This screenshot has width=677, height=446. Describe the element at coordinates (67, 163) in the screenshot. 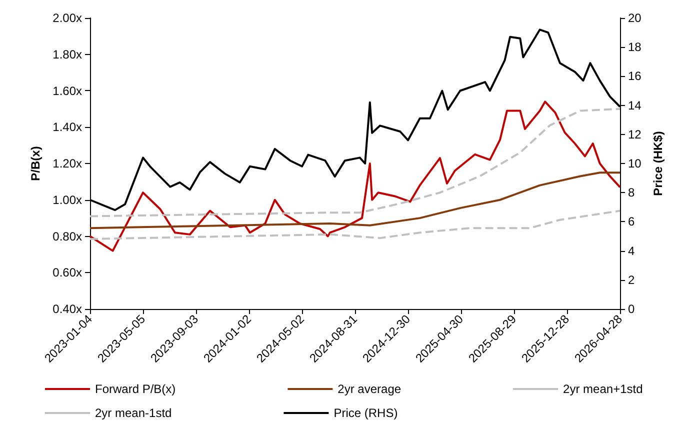

I see `y-tick-label: 1.20x` at that location.